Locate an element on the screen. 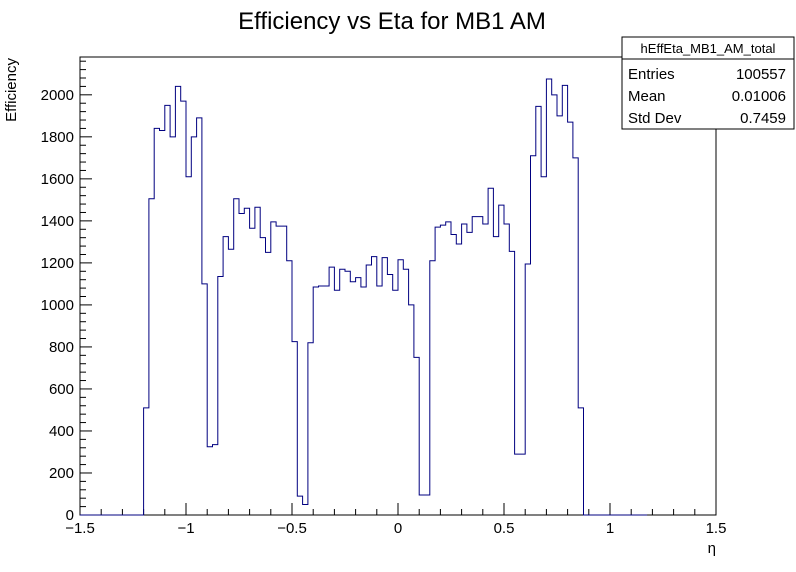 The width and height of the screenshot is (796, 572). x-tick-label: −0.5 is located at coordinates (292, 528).